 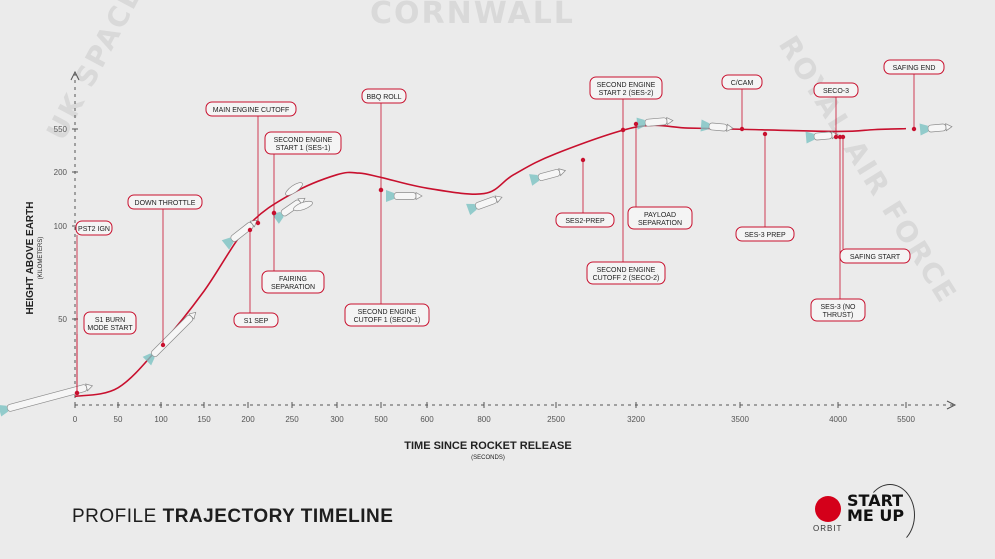 What do you see at coordinates (626, 274) in the screenshot?
I see `event-label: SECOND ENGINE CUTOFF 2 (SECO-2)` at bounding box center [626, 274].